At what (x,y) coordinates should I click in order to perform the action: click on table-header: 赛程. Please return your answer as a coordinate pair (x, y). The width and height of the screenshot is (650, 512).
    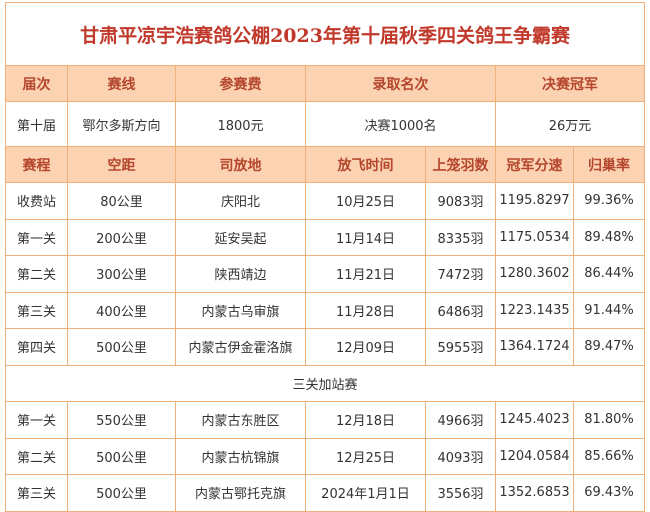
    Looking at the image, I should click on (36, 164).